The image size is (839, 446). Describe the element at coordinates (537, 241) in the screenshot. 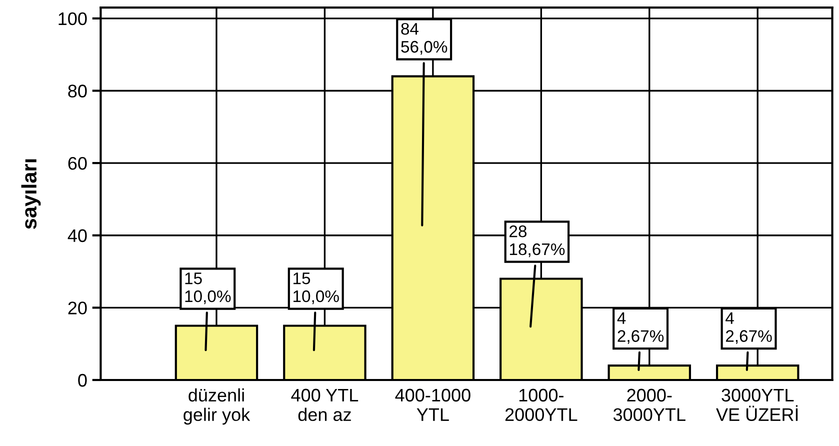

I see `data-label: 28 18,67%` at that location.